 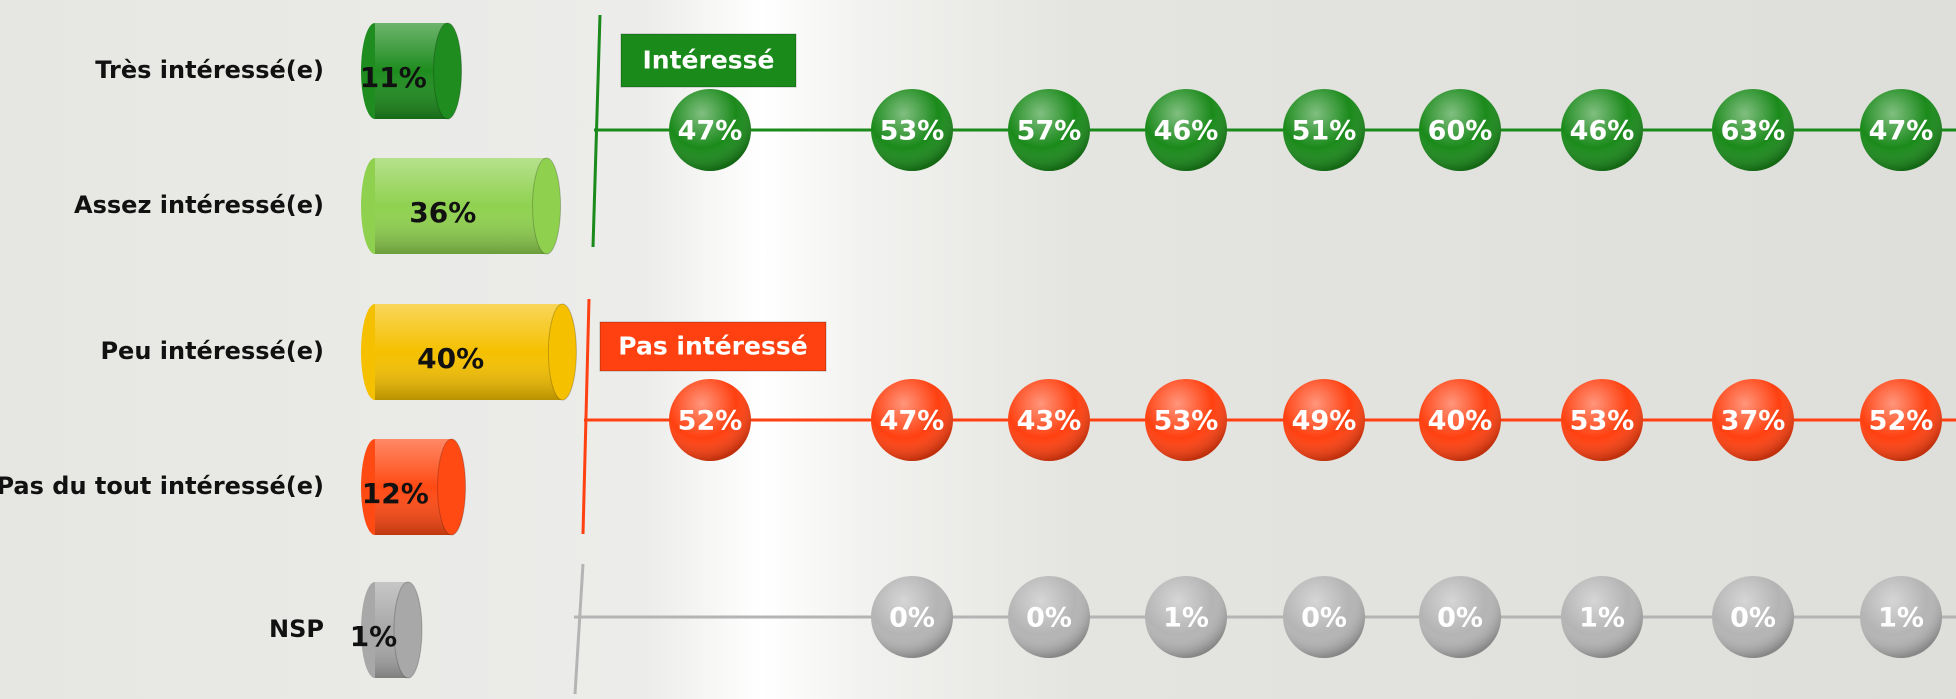 What do you see at coordinates (209, 70) in the screenshot?
I see `category-label: Très intéressé(e)` at bounding box center [209, 70].